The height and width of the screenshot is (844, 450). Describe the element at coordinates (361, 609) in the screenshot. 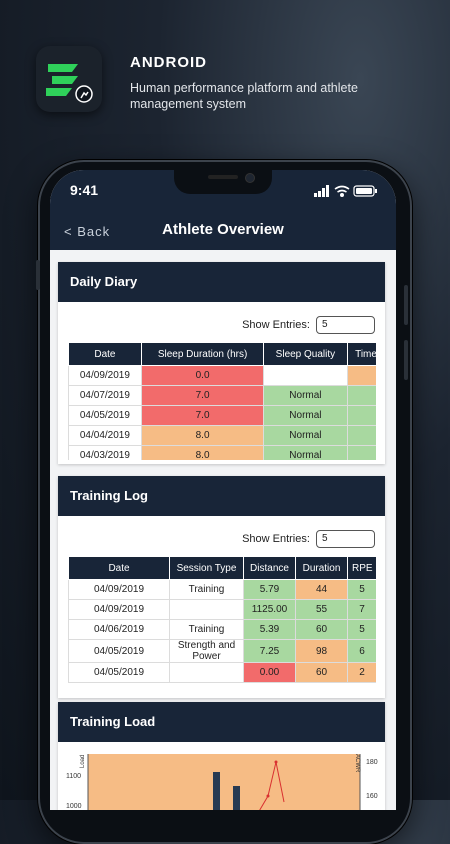

I see `table-cell: 7` at that location.